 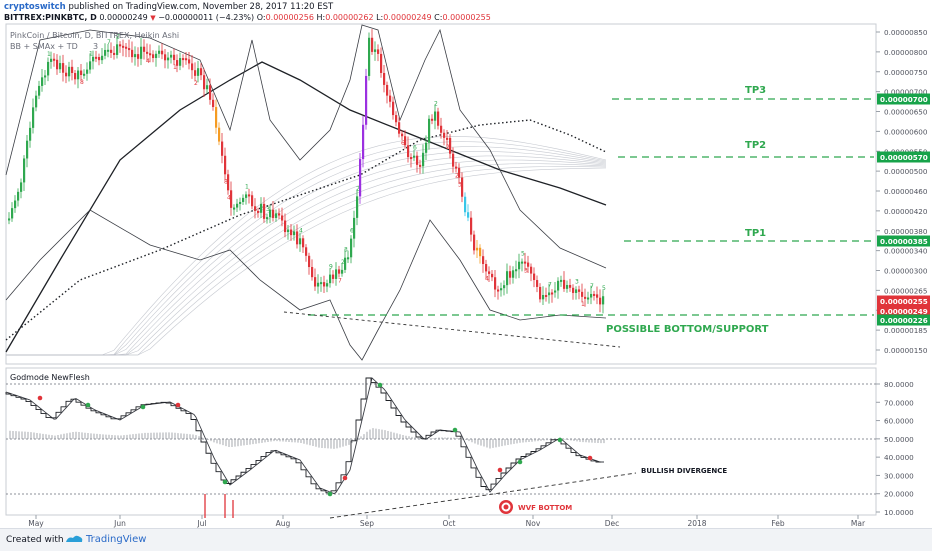 What do you see at coordinates (550, 284) in the screenshot?
I see `td-count-label: 7` at bounding box center [550, 284].